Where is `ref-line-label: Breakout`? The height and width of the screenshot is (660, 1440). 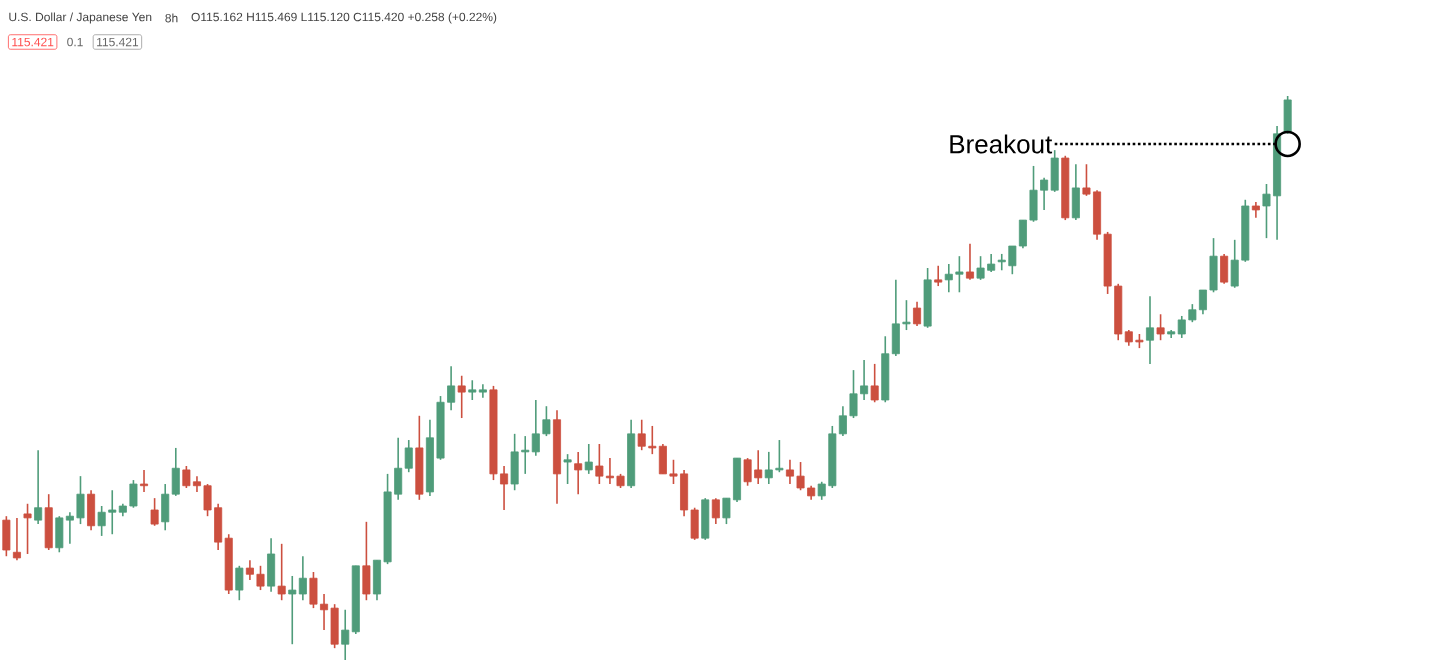 ref-line-label: Breakout is located at coordinates (1001, 144).